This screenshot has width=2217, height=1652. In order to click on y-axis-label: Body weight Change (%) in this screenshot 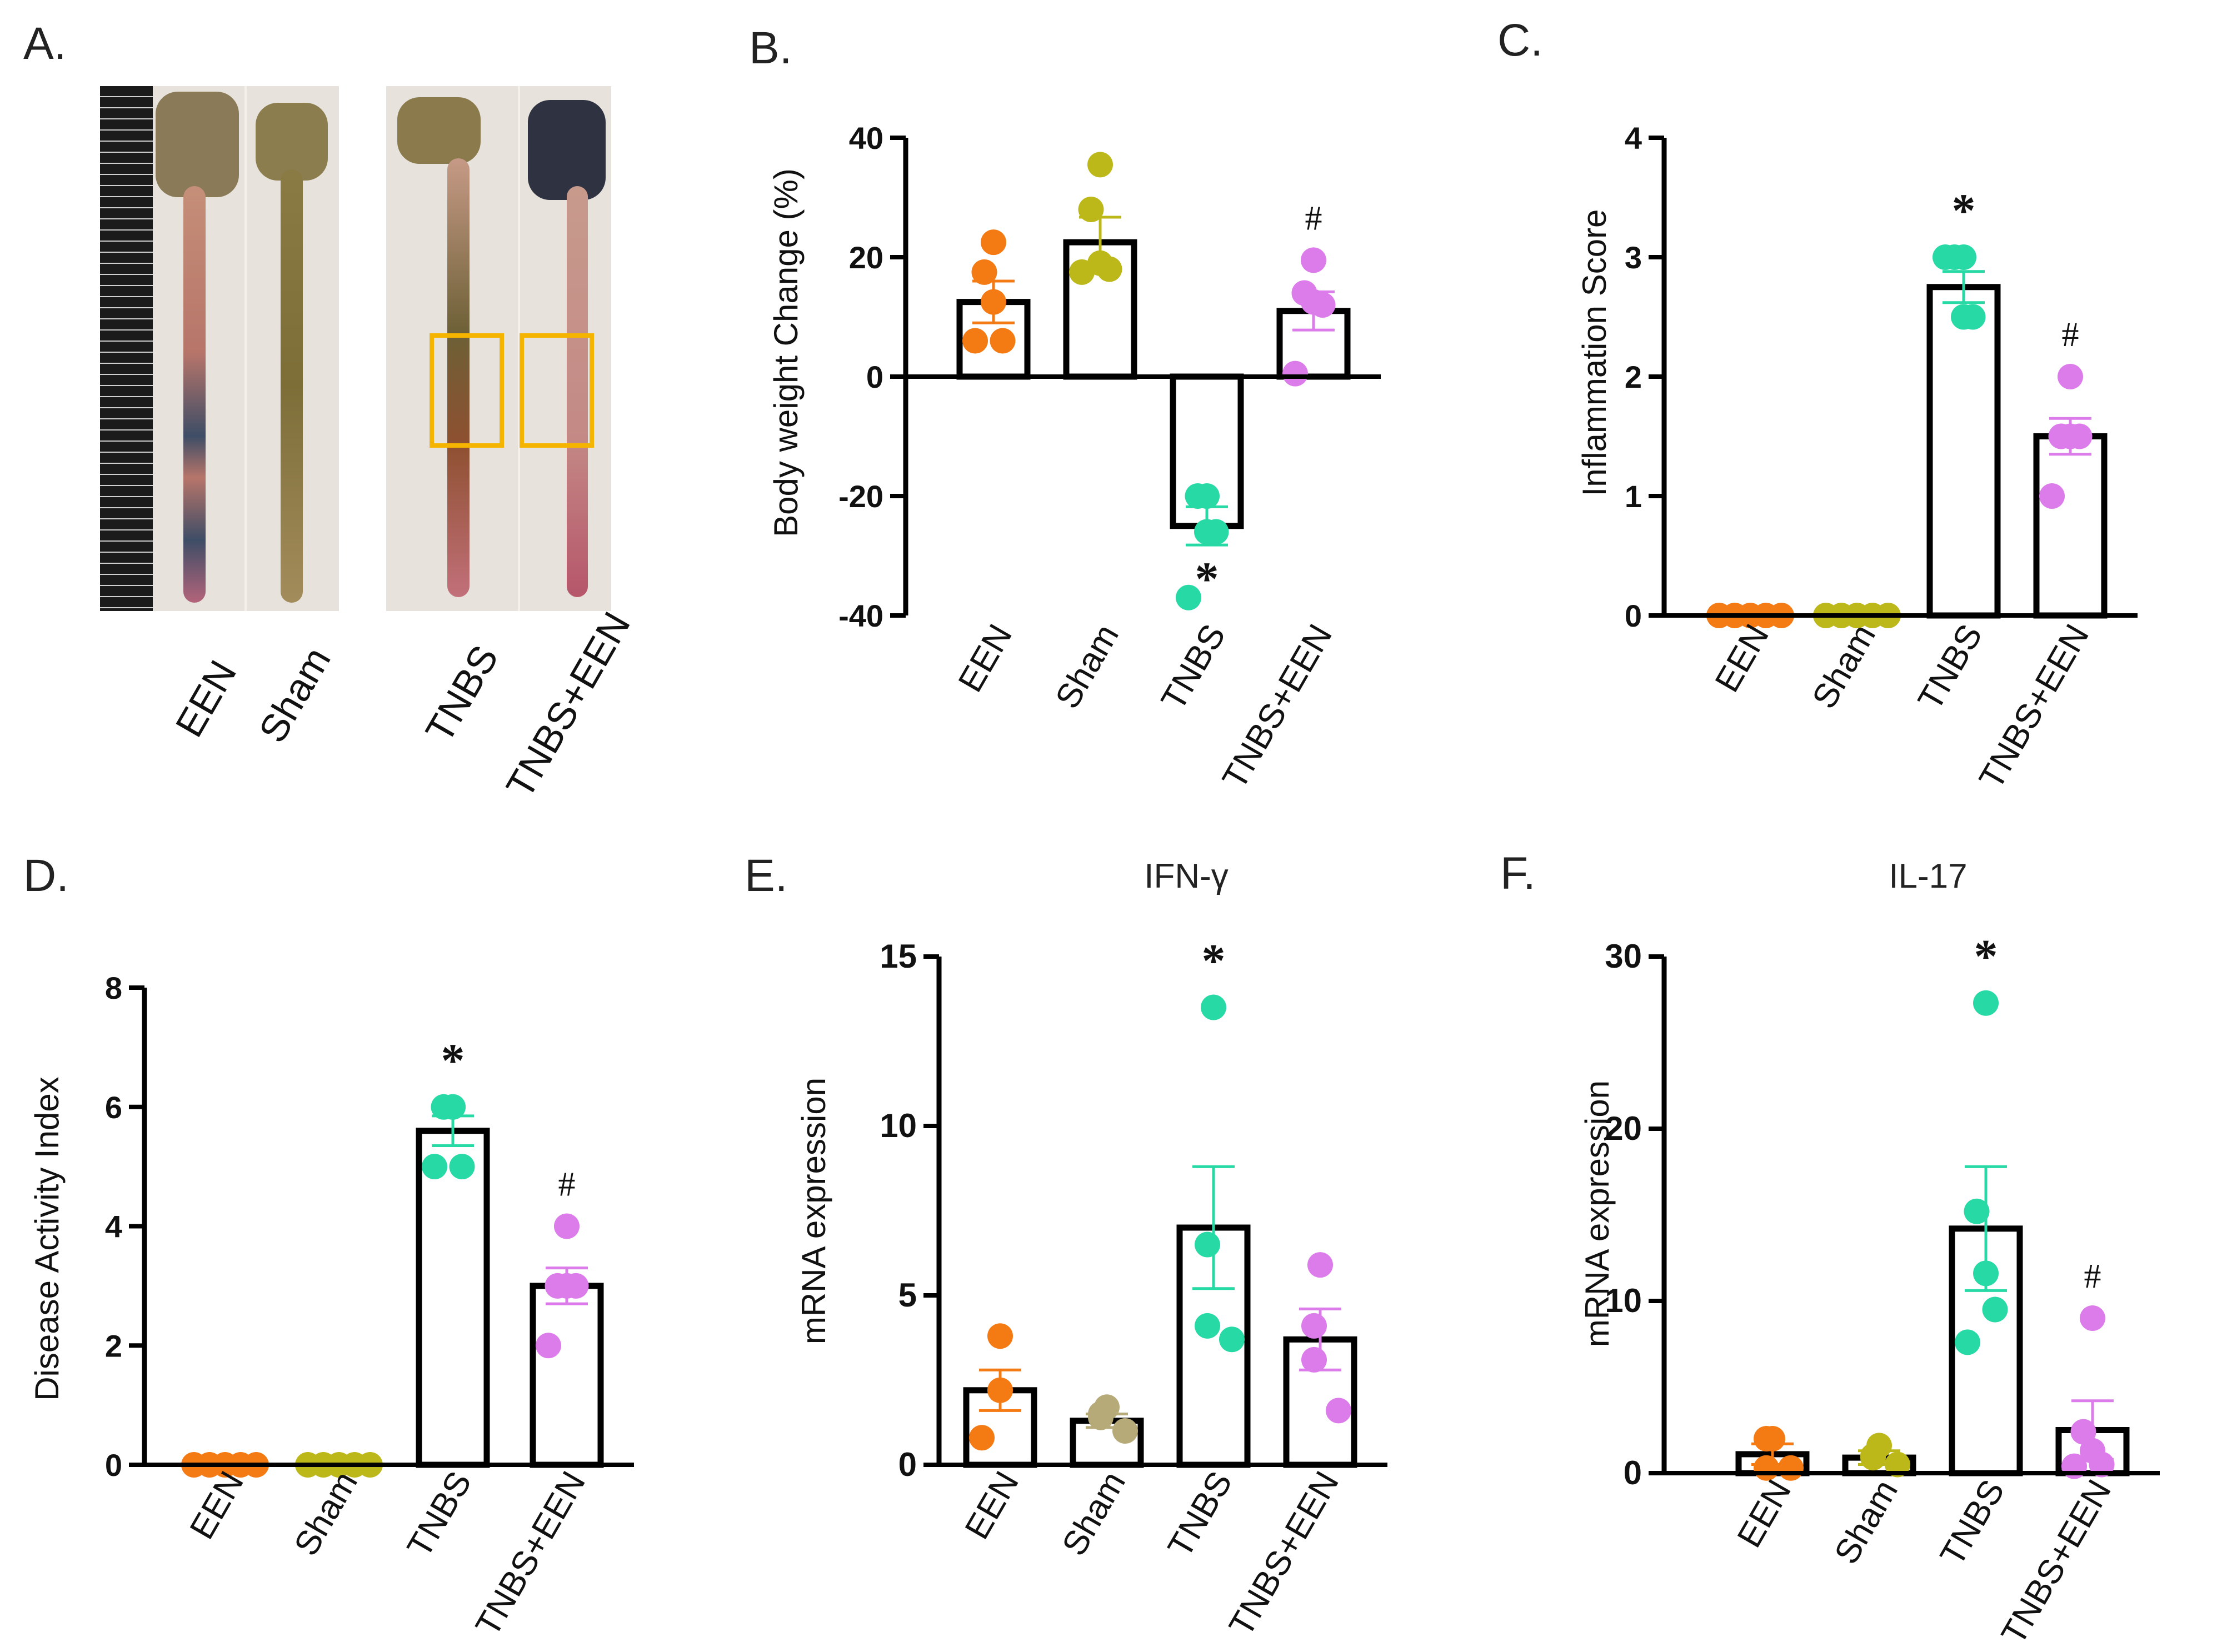, I will do `click(786, 352)`.